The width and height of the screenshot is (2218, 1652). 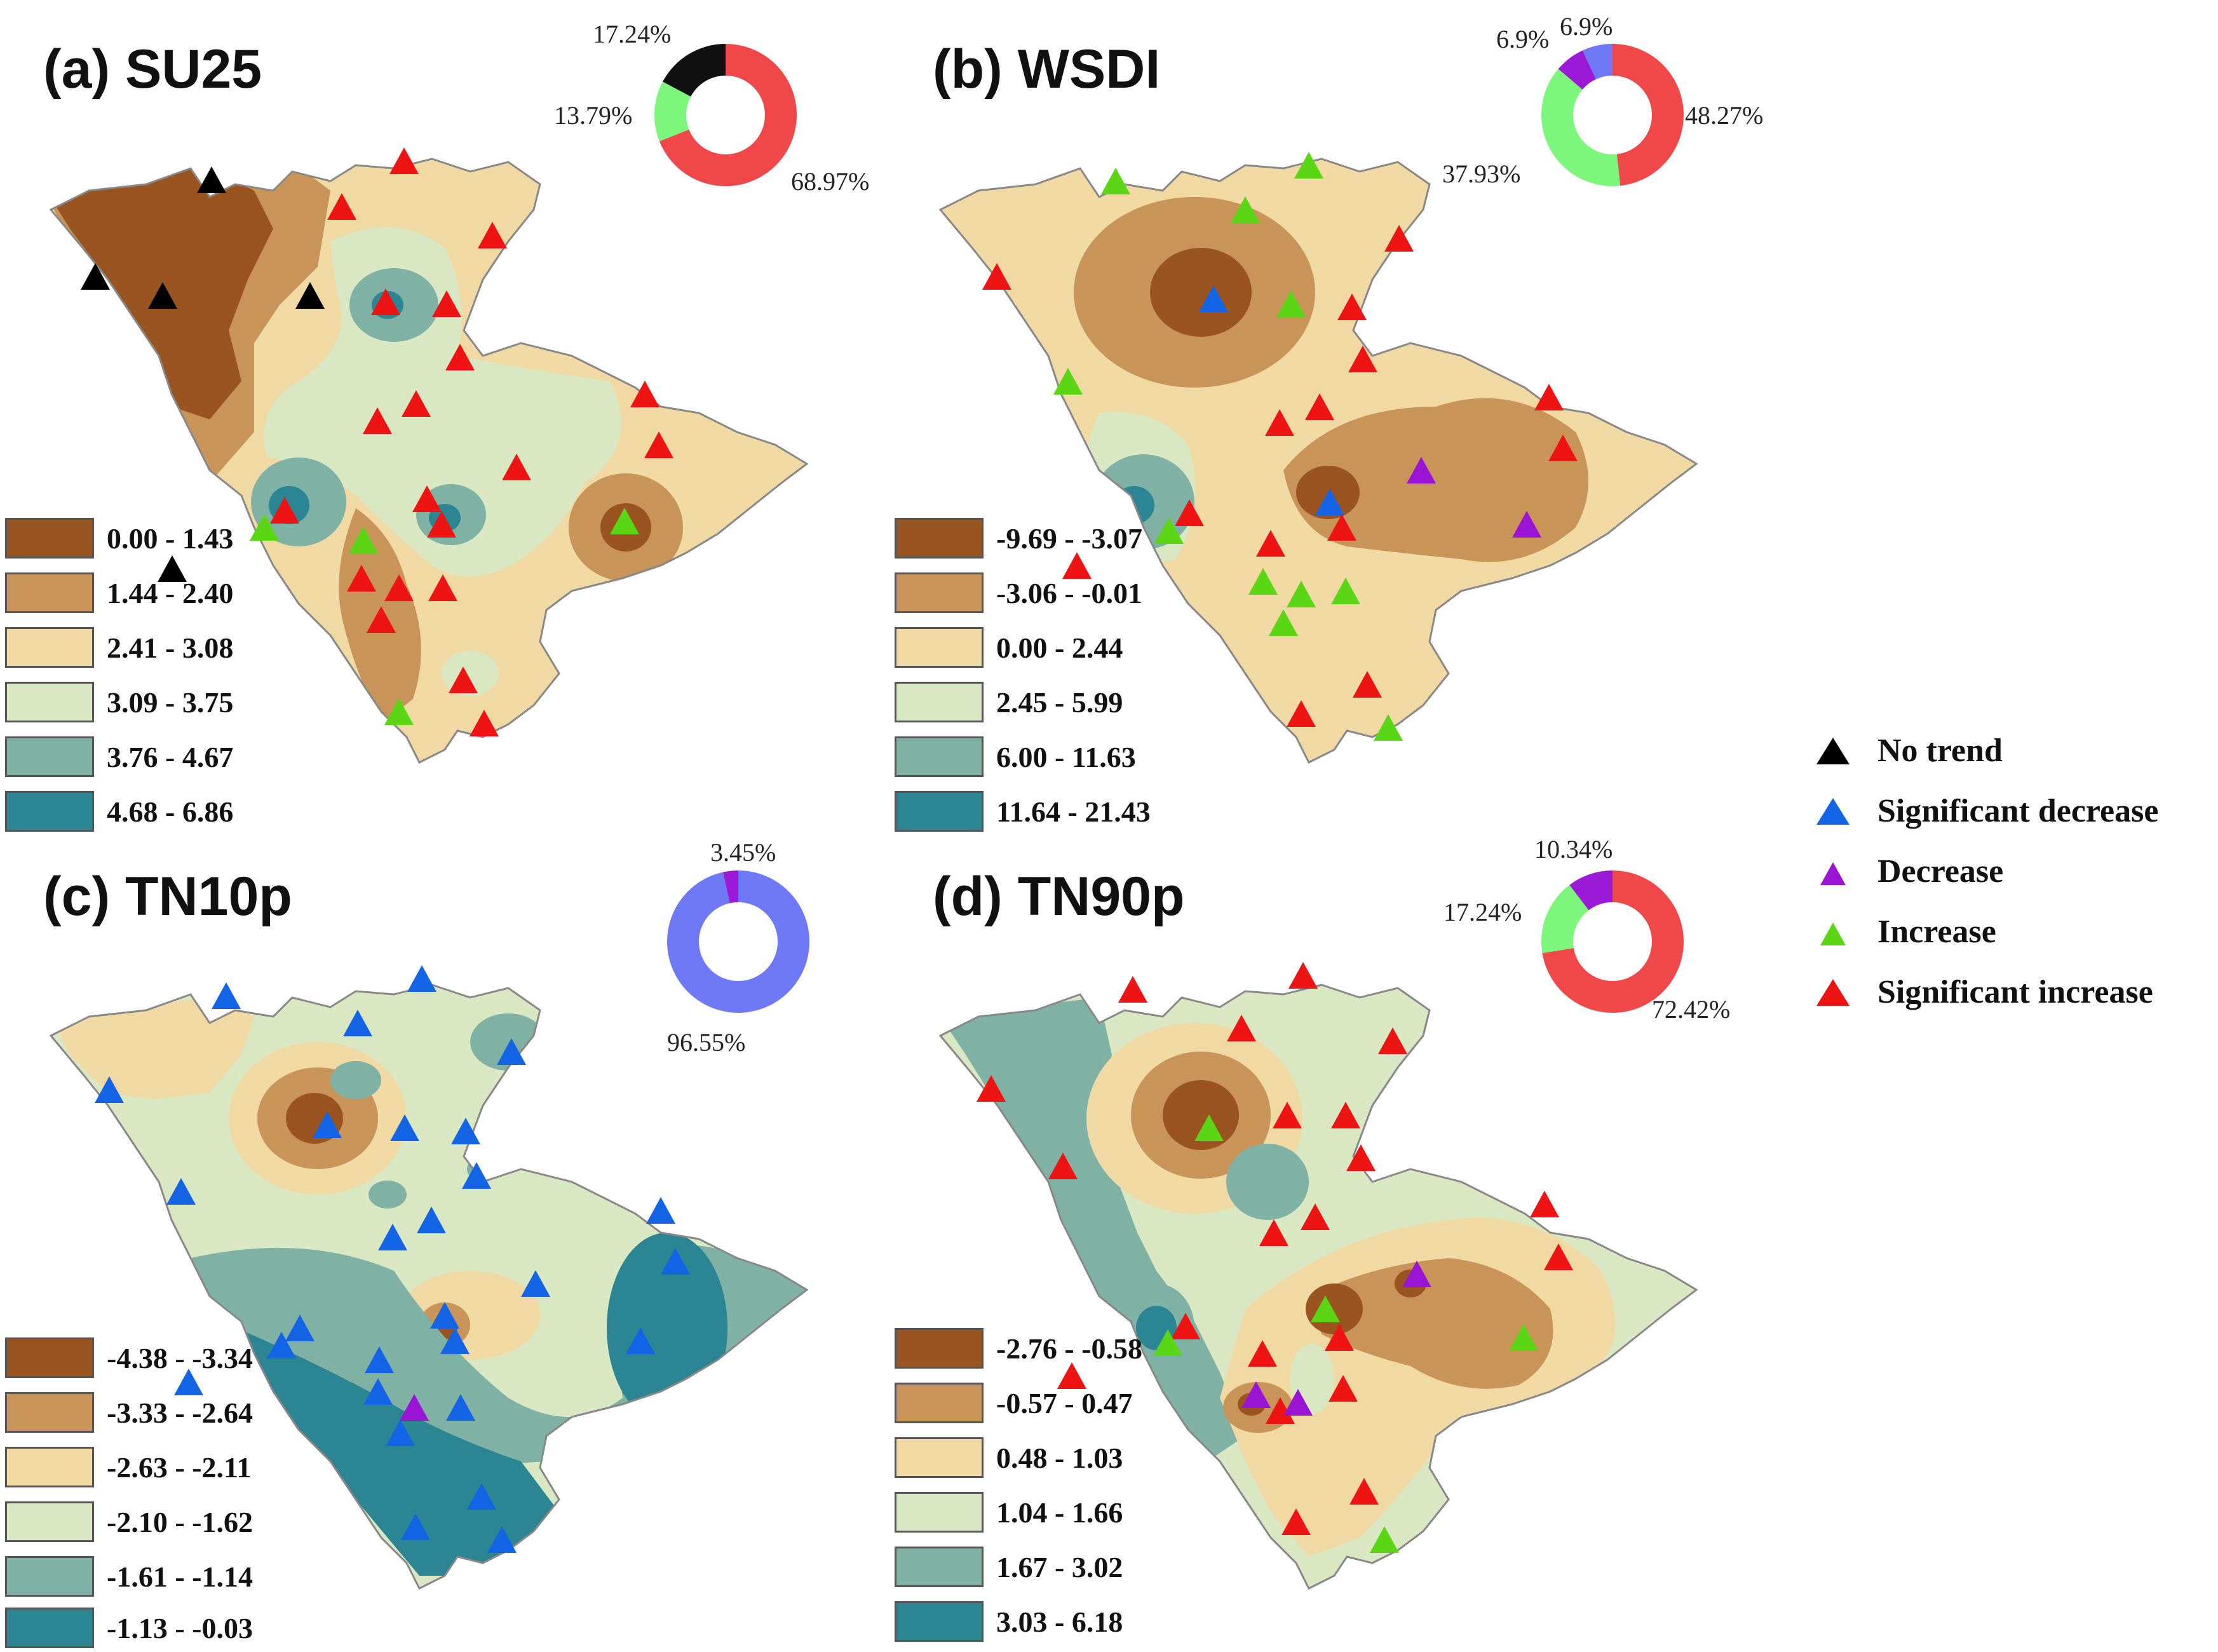 What do you see at coordinates (1940, 751) in the screenshot?
I see `trend-legend-label: No trend` at bounding box center [1940, 751].